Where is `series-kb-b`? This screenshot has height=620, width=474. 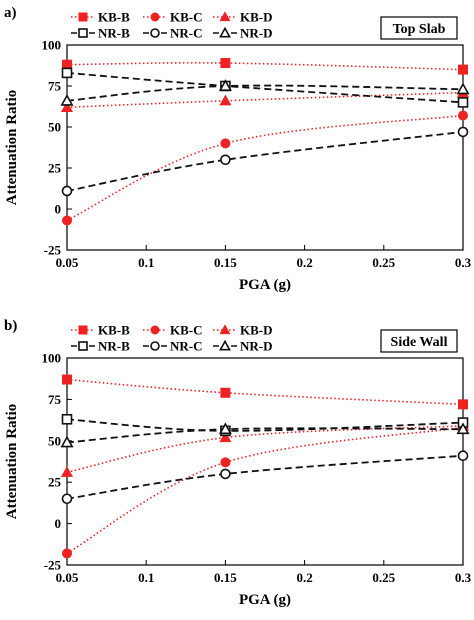 series-kb-b is located at coordinates (265, 392).